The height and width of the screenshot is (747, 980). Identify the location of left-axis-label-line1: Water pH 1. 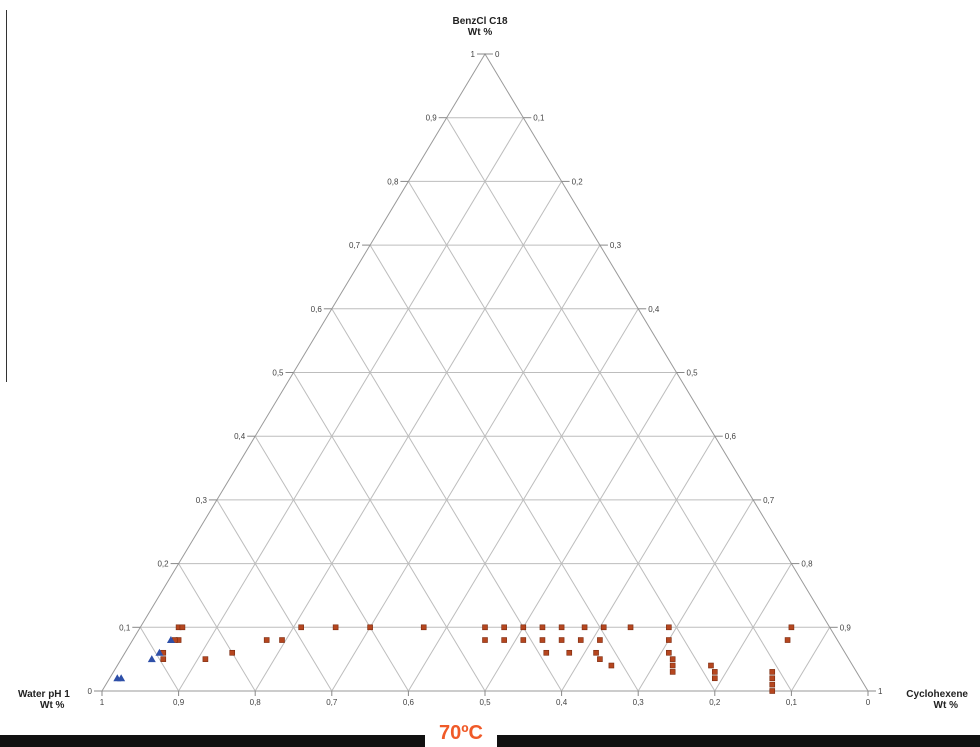
(44, 694).